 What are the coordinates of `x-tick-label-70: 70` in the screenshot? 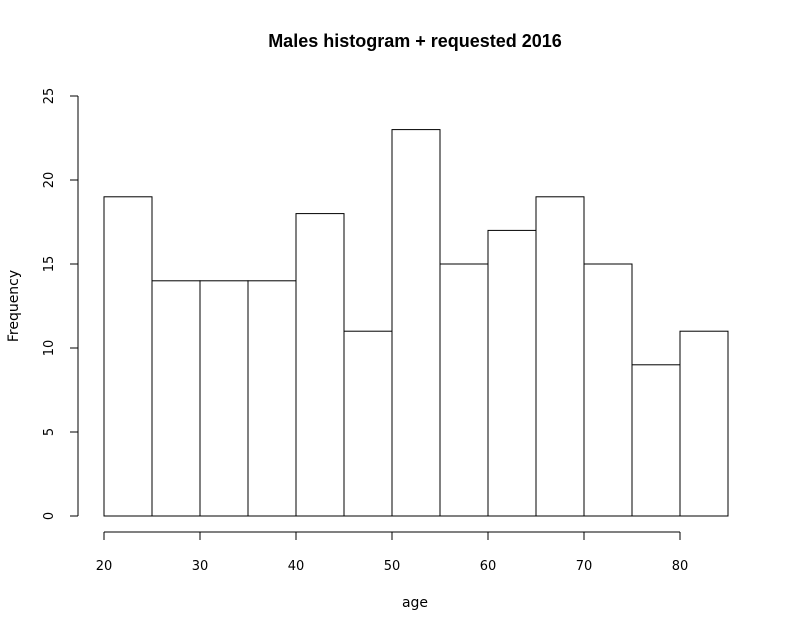 It's located at (584, 566).